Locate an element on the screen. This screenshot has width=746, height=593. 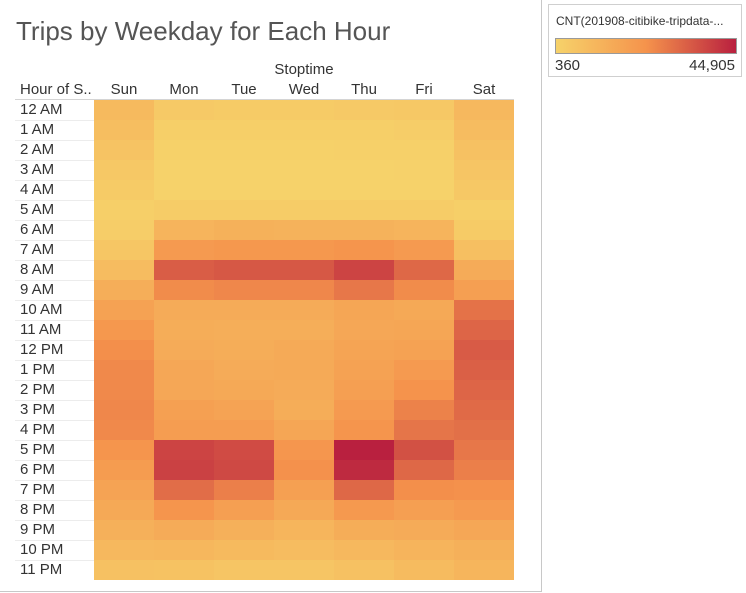
heatmap-cell-sun-5-pm is located at coordinates (124, 450).